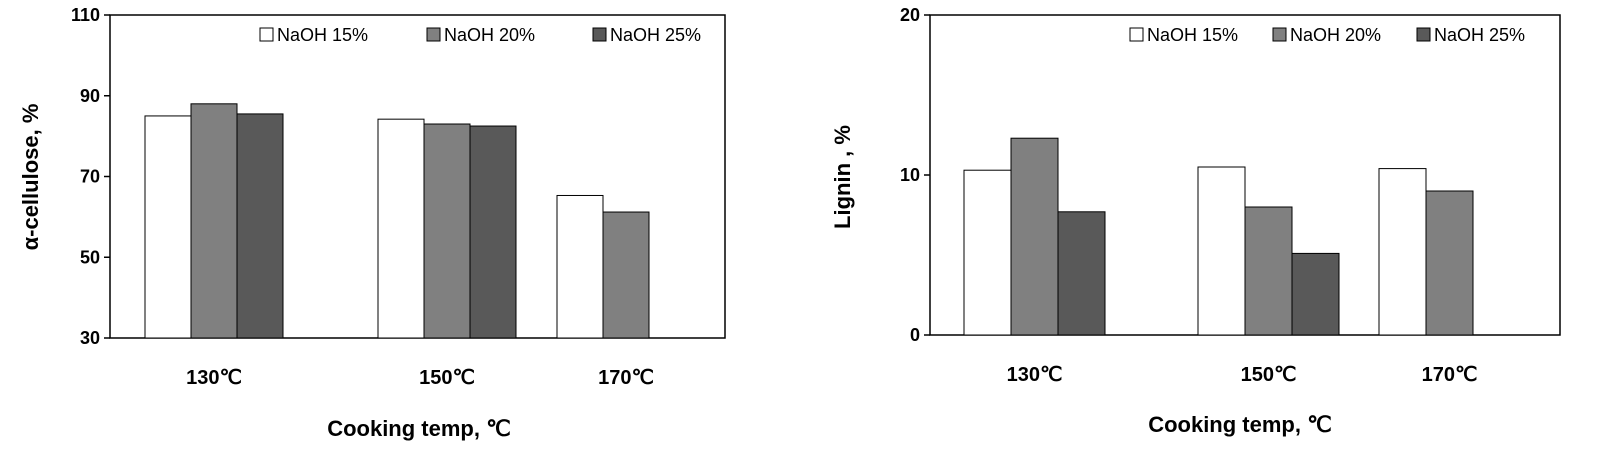 This screenshot has height=463, width=1624. What do you see at coordinates (90, 338) in the screenshot?
I see `y-tick-label: 30` at bounding box center [90, 338].